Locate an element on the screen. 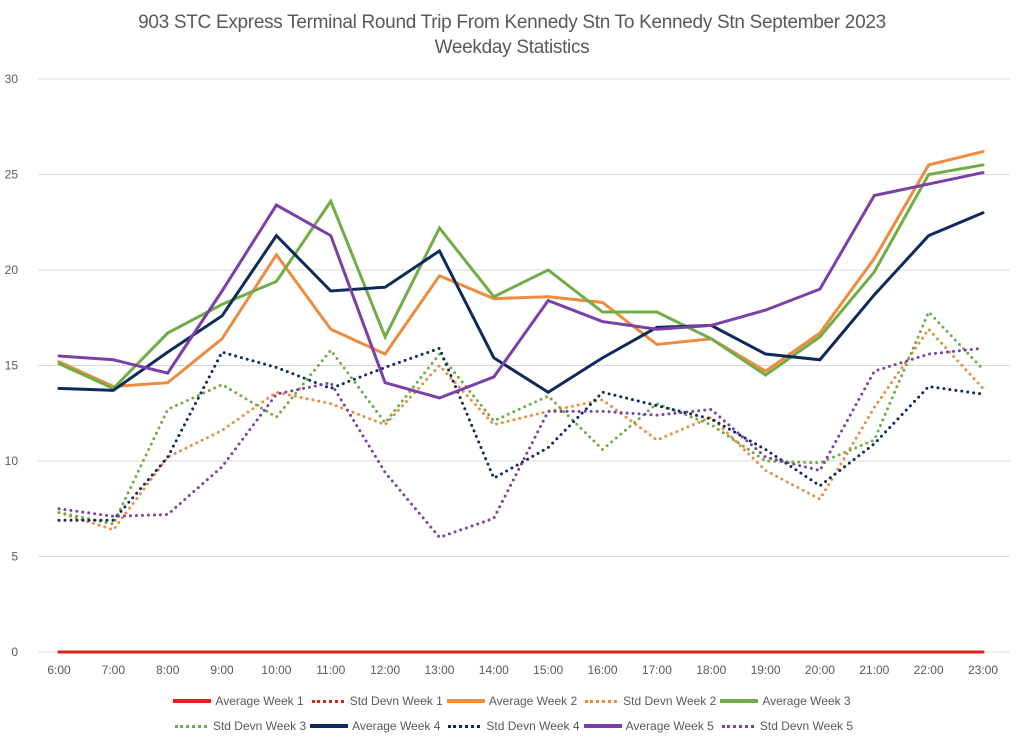 Image resolution: width=1024 pixels, height=743 pixels. x-tick-label: 15:00 is located at coordinates (548, 670).